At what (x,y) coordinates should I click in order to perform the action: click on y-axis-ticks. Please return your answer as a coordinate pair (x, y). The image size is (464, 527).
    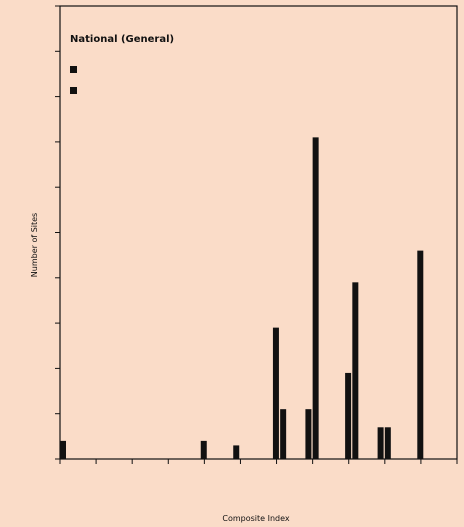
    Looking at the image, I should click on (57, 232).